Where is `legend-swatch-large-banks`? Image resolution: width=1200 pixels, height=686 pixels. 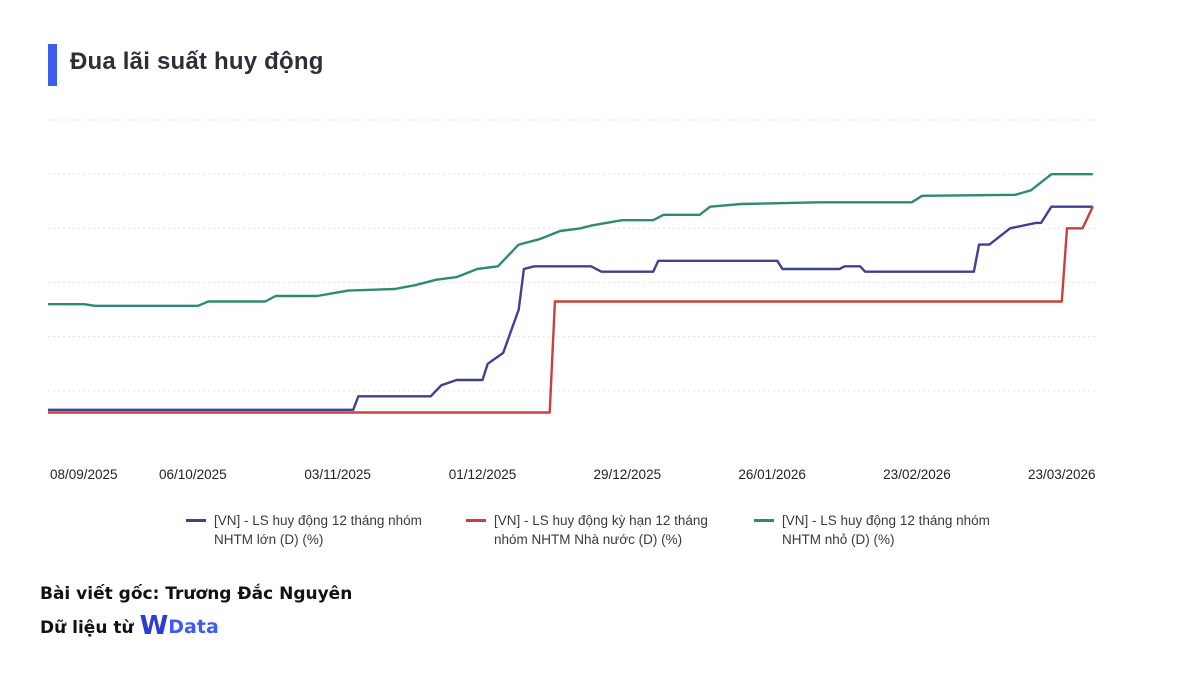 legend-swatch-large-banks is located at coordinates (196, 520).